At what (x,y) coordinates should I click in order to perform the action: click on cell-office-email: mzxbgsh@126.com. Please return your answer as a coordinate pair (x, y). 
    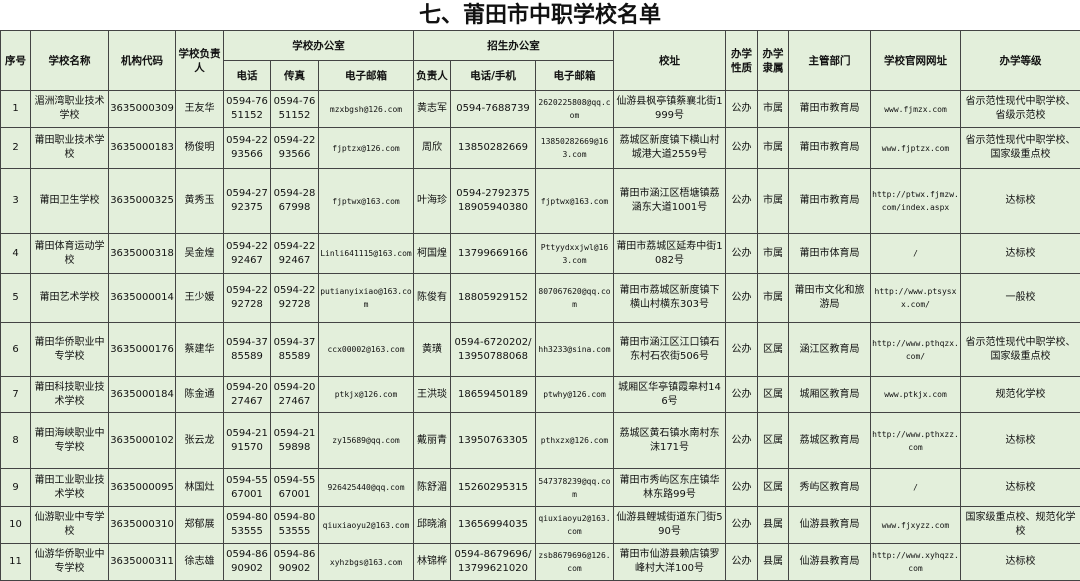
    Looking at the image, I should click on (366, 109).